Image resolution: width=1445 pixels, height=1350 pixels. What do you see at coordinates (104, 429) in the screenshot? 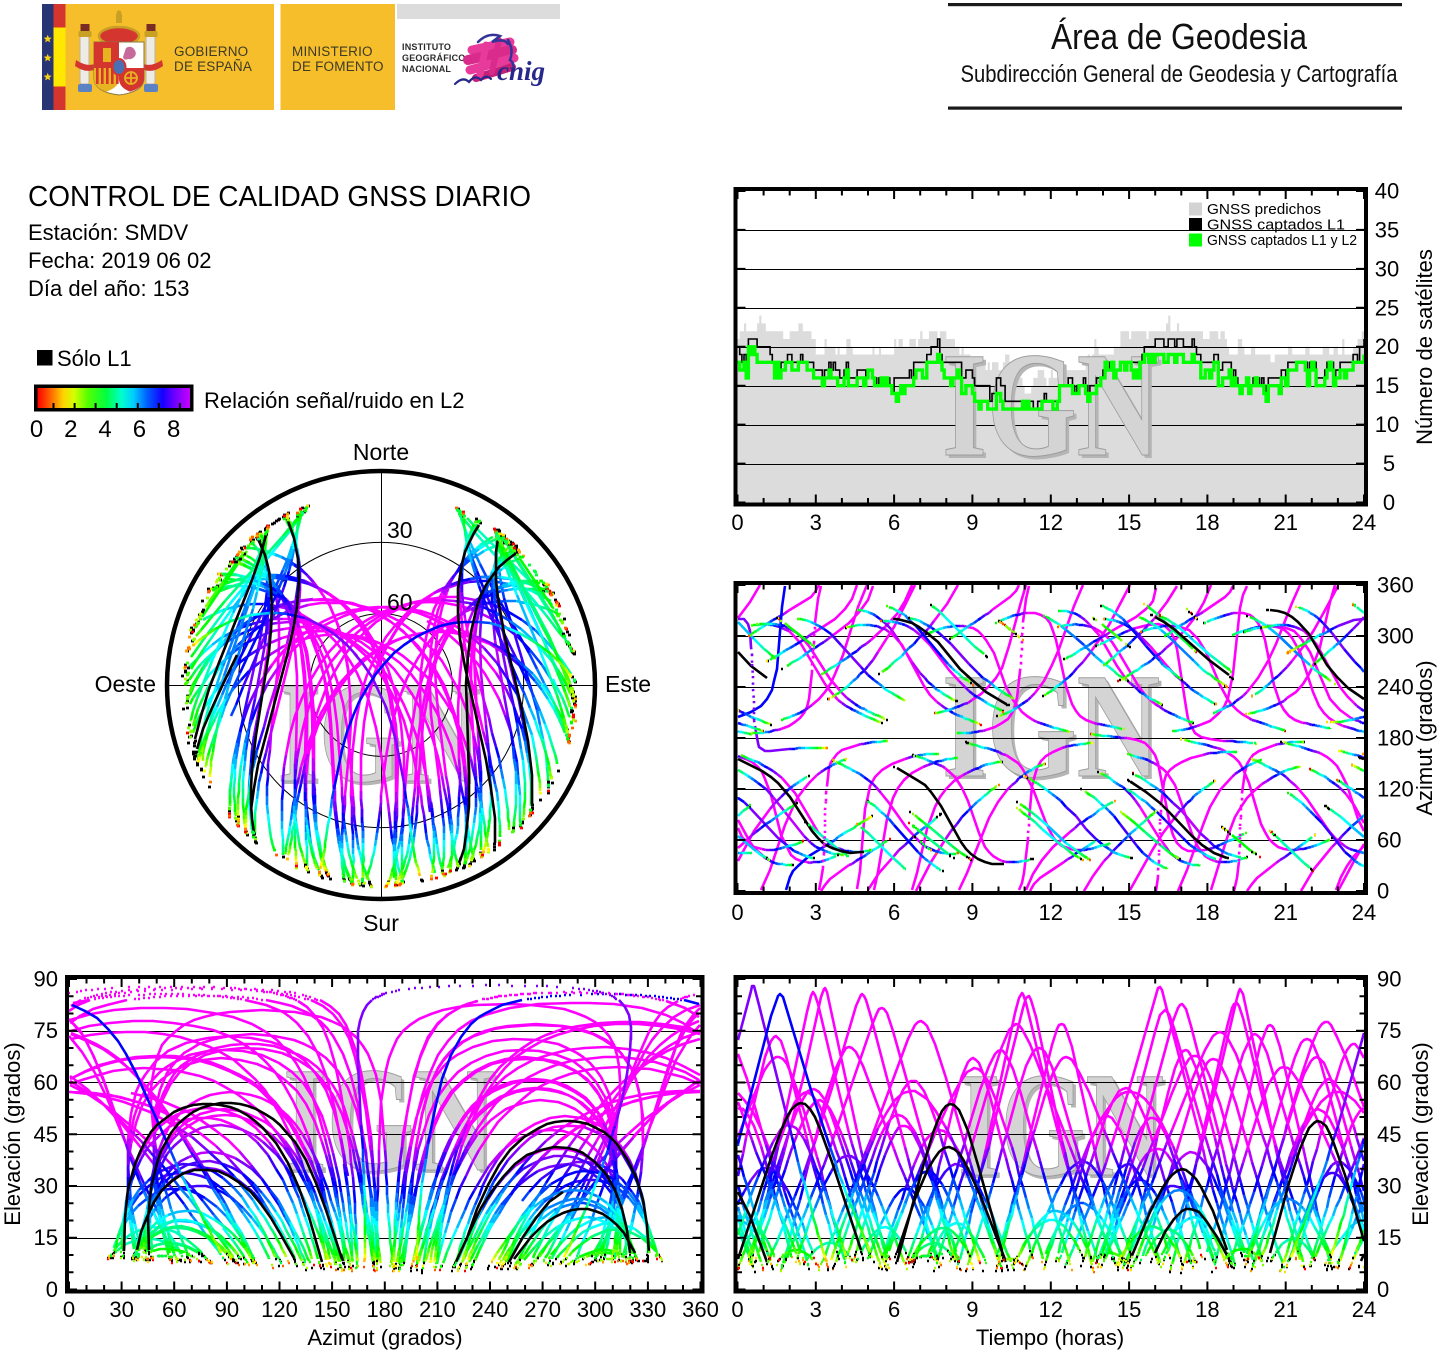
I see `svg-text: 4` at bounding box center [104, 429].